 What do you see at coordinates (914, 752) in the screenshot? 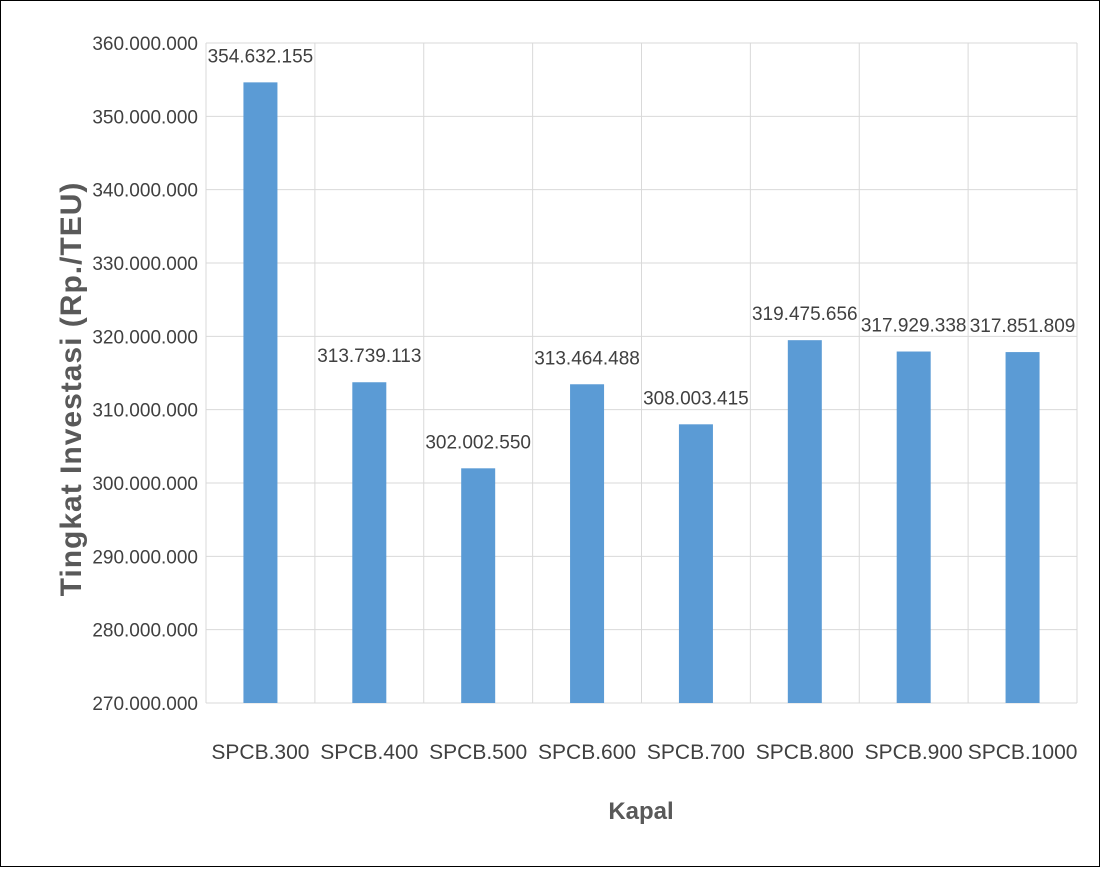
I see `x-tick-label: SPCB.900` at bounding box center [914, 752].